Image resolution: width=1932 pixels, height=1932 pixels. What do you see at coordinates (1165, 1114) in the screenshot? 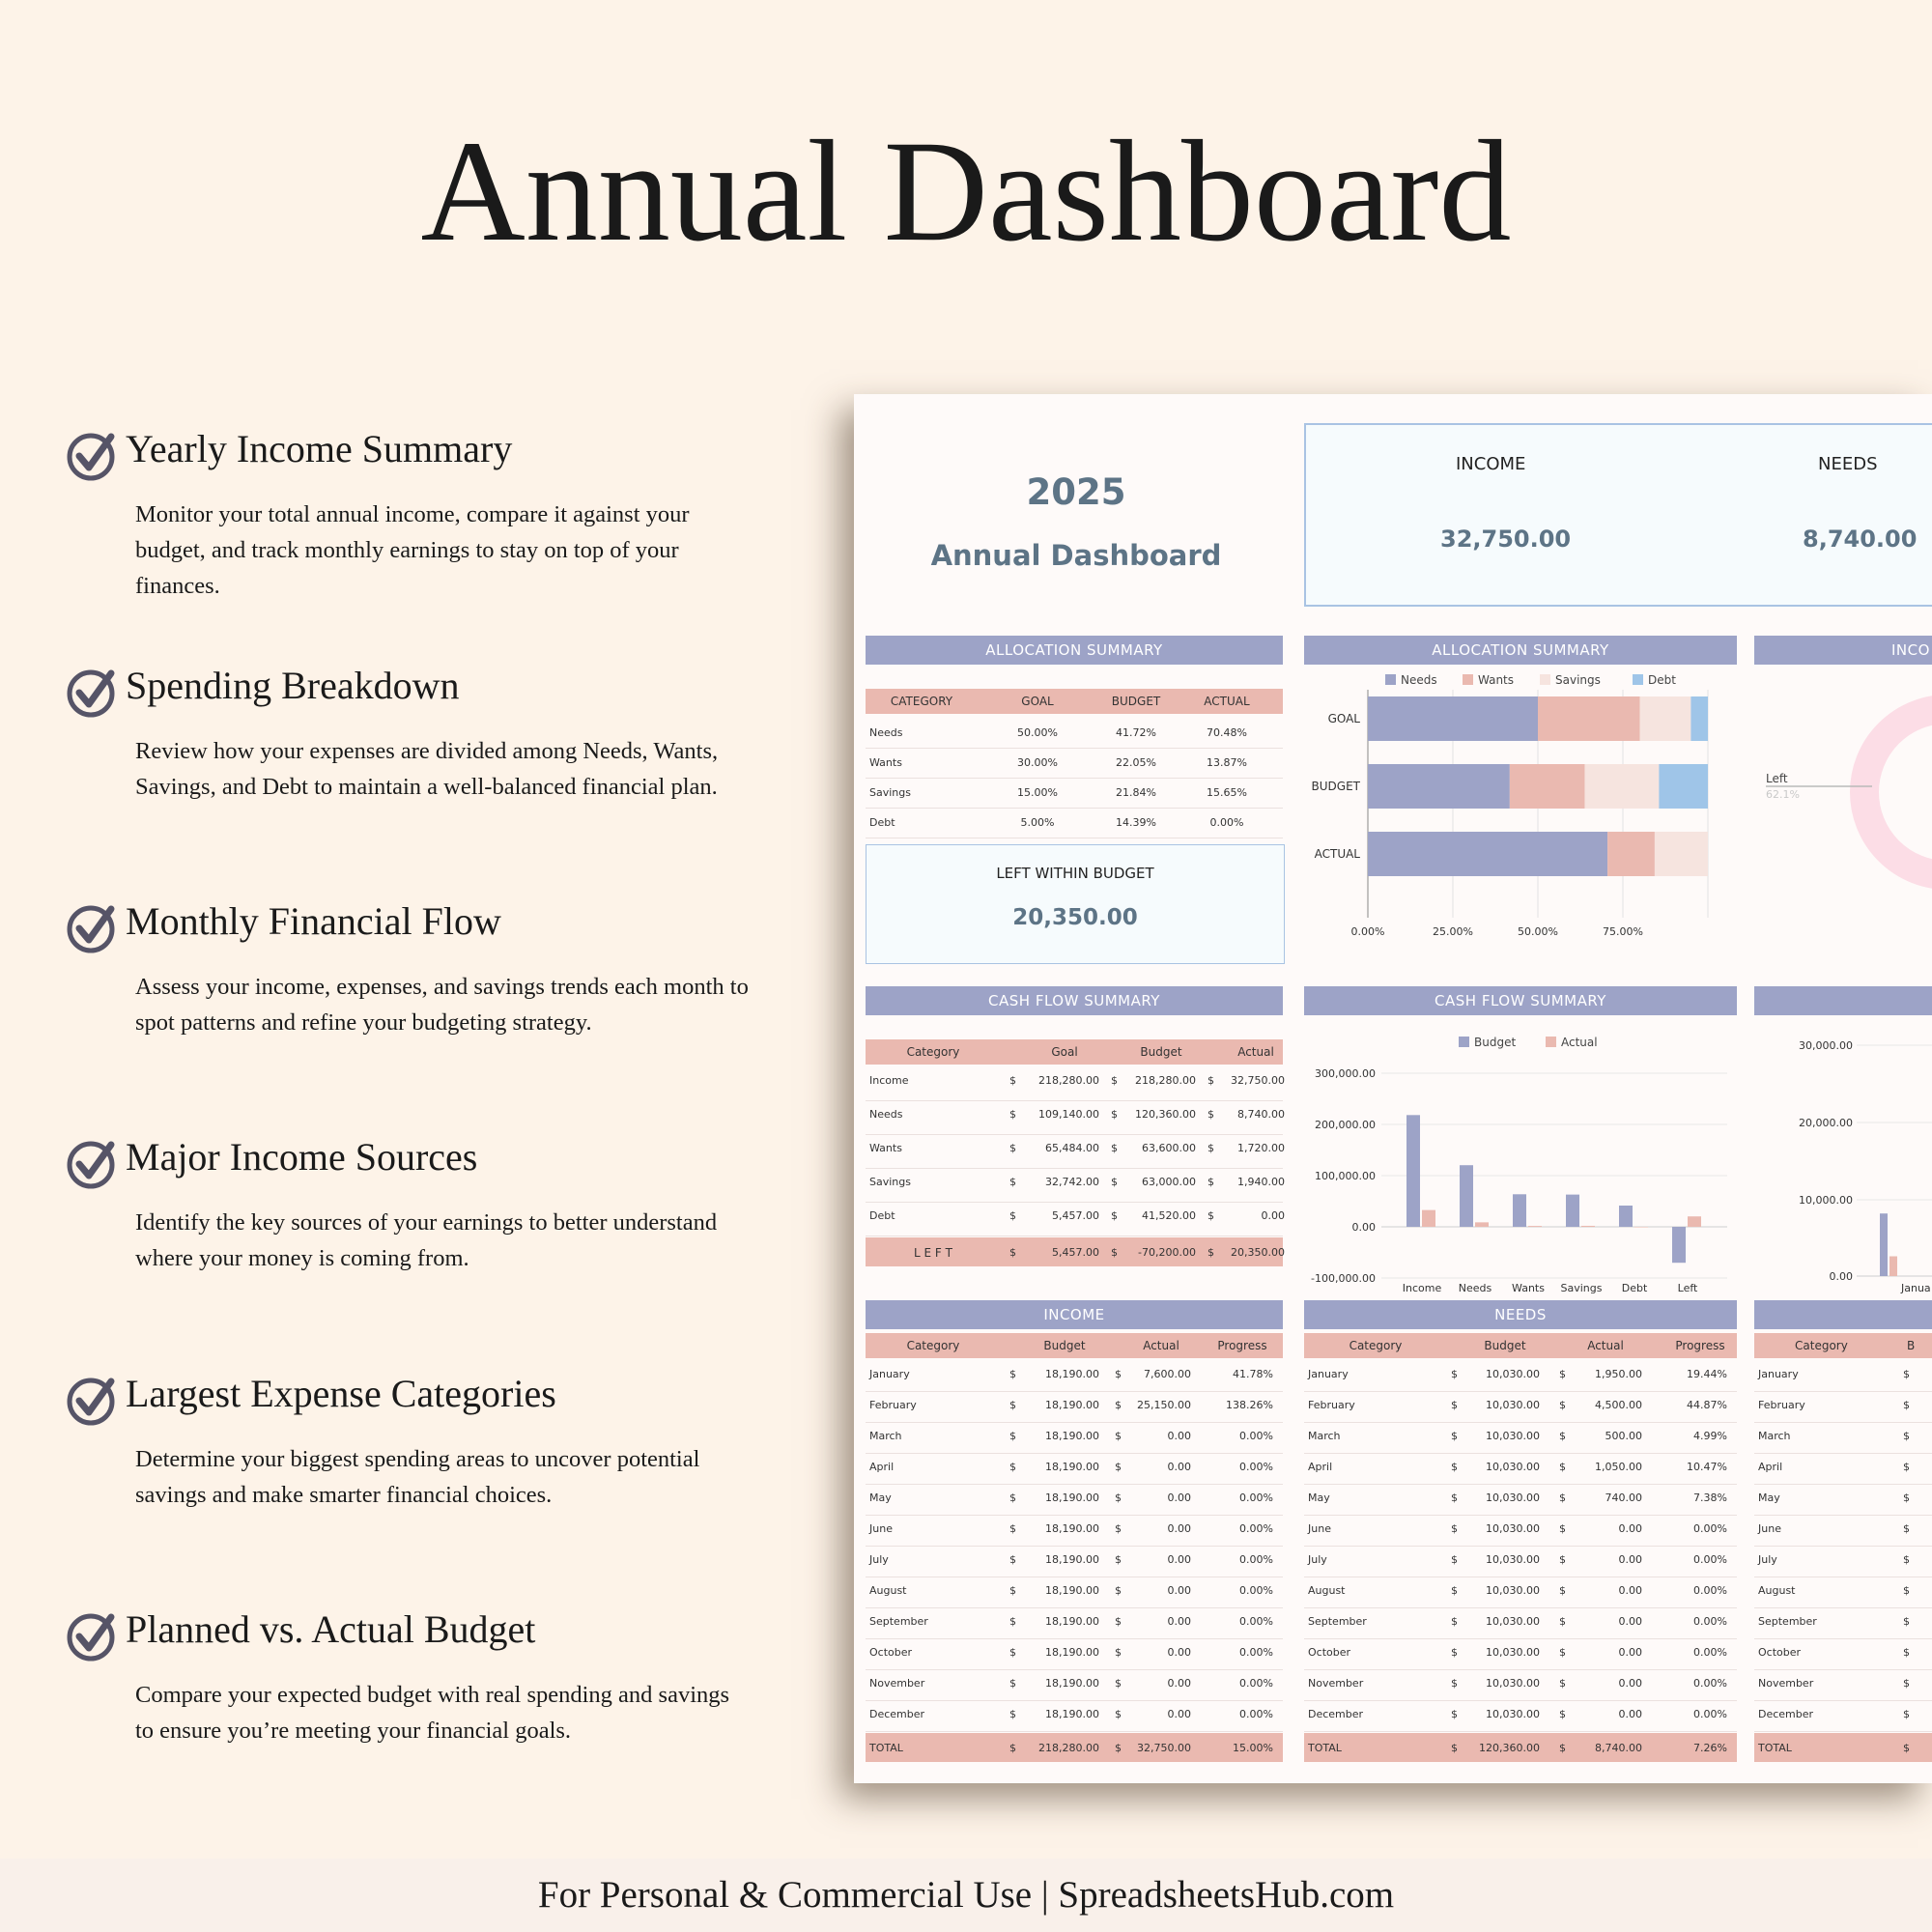
I see `table-cell: 120,360.00` at bounding box center [1165, 1114].